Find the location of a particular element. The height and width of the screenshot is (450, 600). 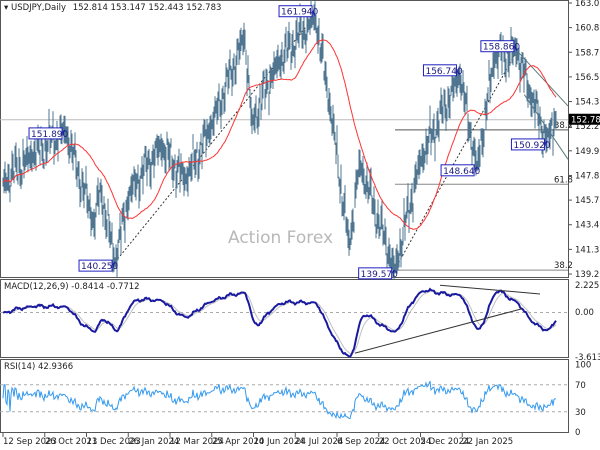

x-tick-label: 10 Jun 2024 is located at coordinates (279, 442).